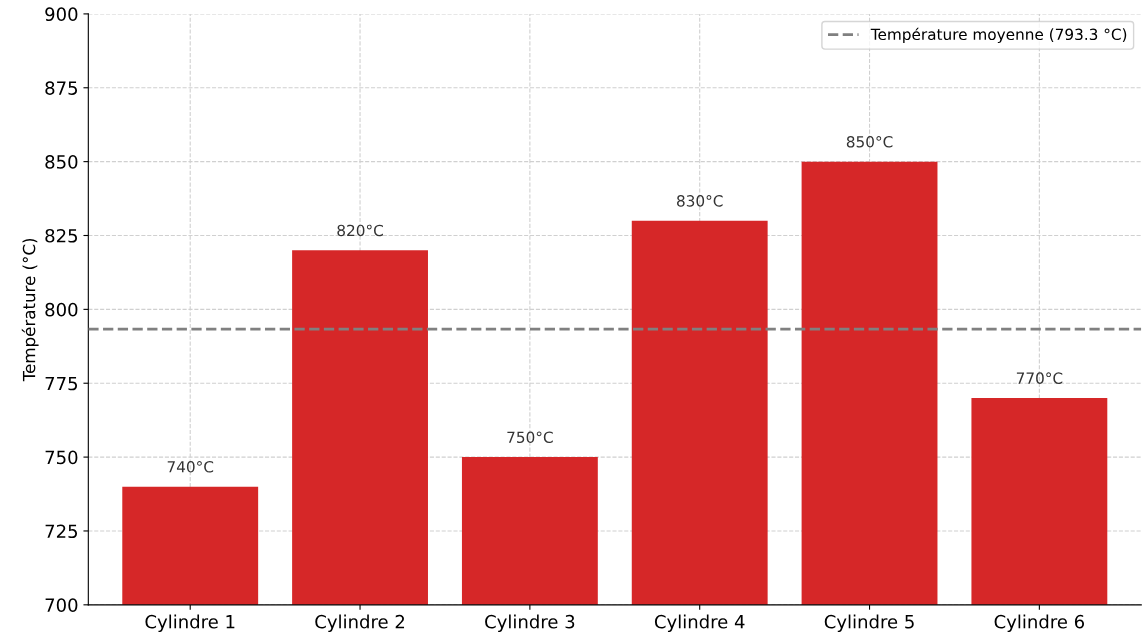  Describe the element at coordinates (61, 531) in the screenshot. I see `y-tick-label: 725` at that location.